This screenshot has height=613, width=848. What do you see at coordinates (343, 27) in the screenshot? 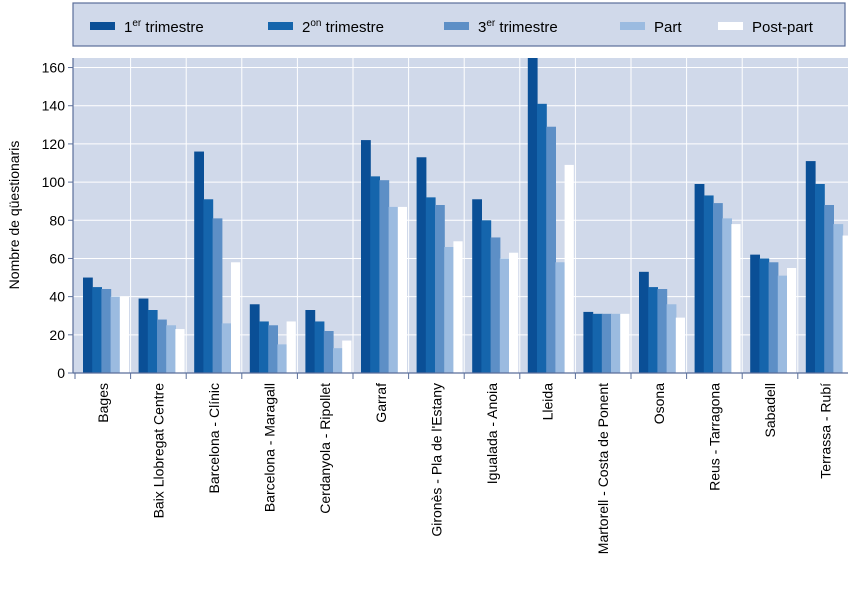
I see `legend-label: 2on trimestre` at bounding box center [343, 27].